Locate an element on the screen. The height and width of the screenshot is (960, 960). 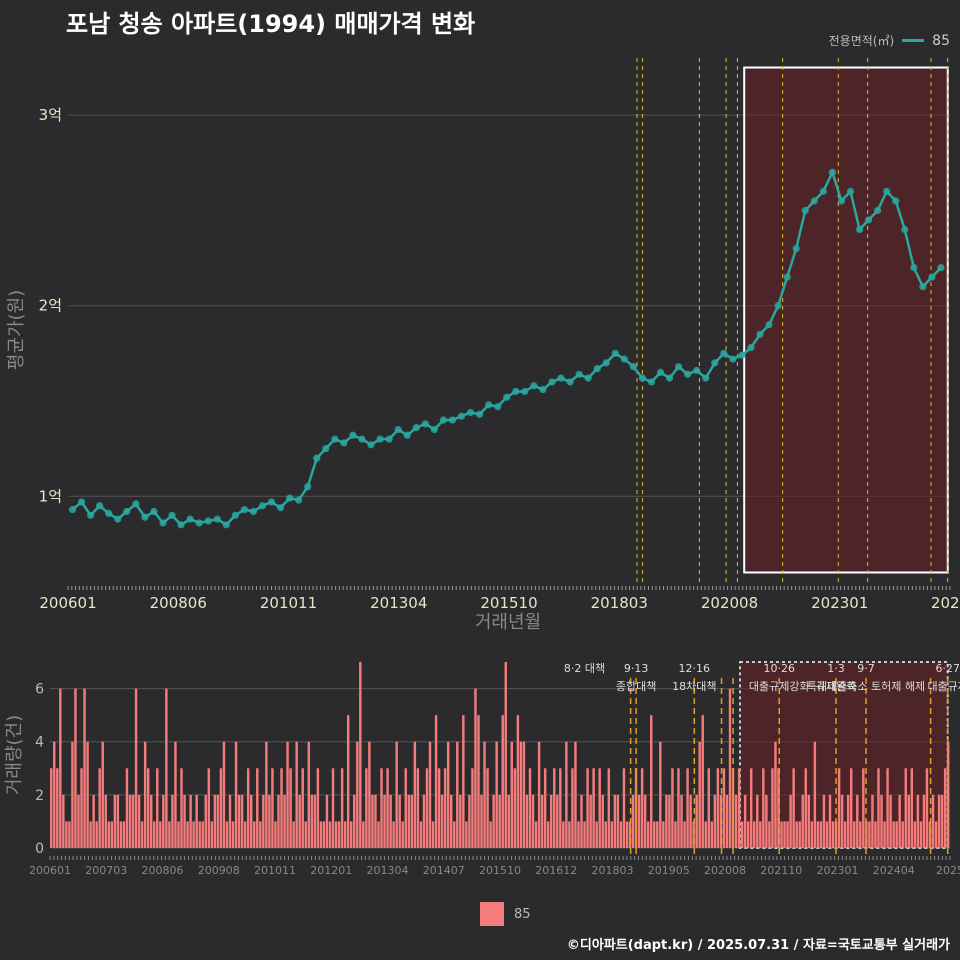
policy-label-line2: 대출규제강화 is located at coordinates (779, 686).